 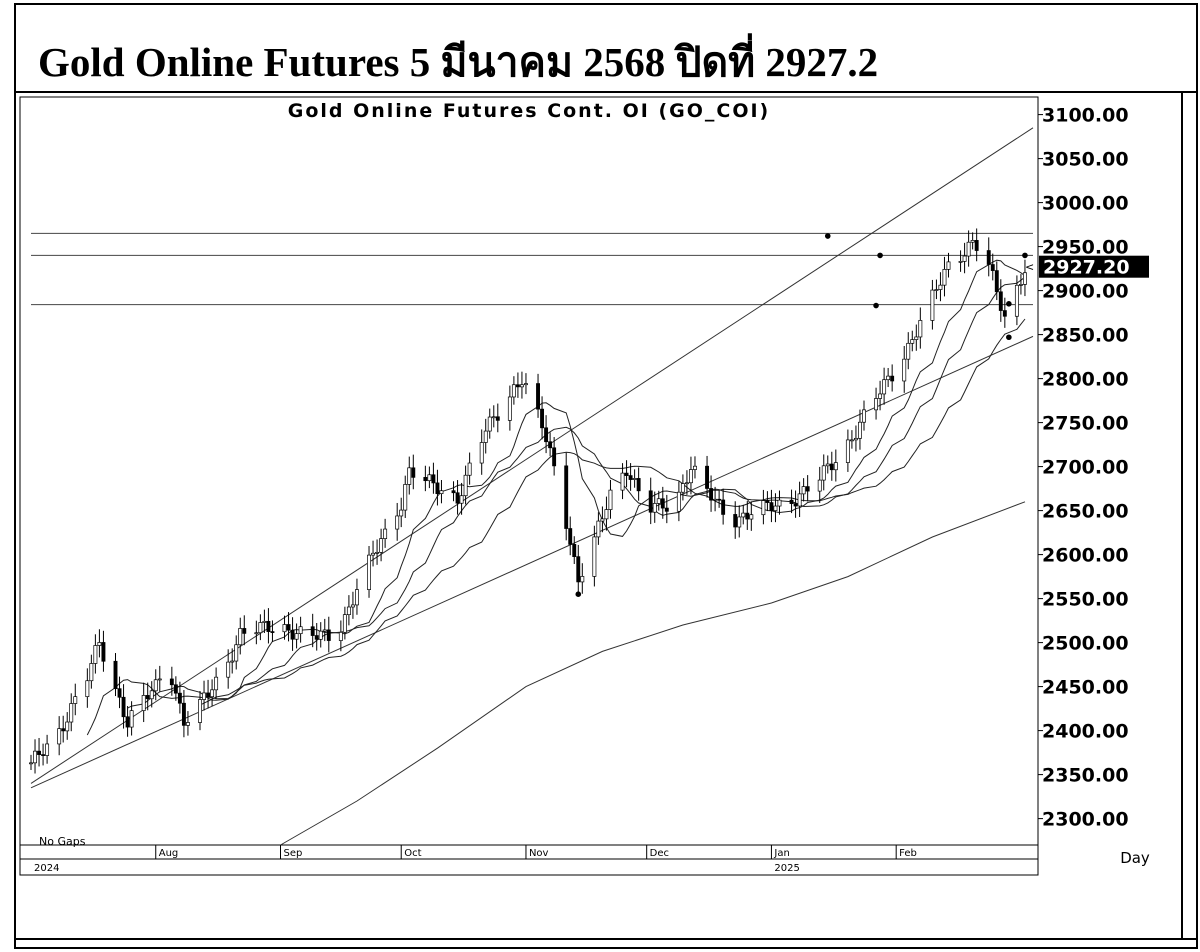 What do you see at coordinates (1085, 512) in the screenshot?
I see `price-tick-label: 2650.00` at bounding box center [1085, 512].